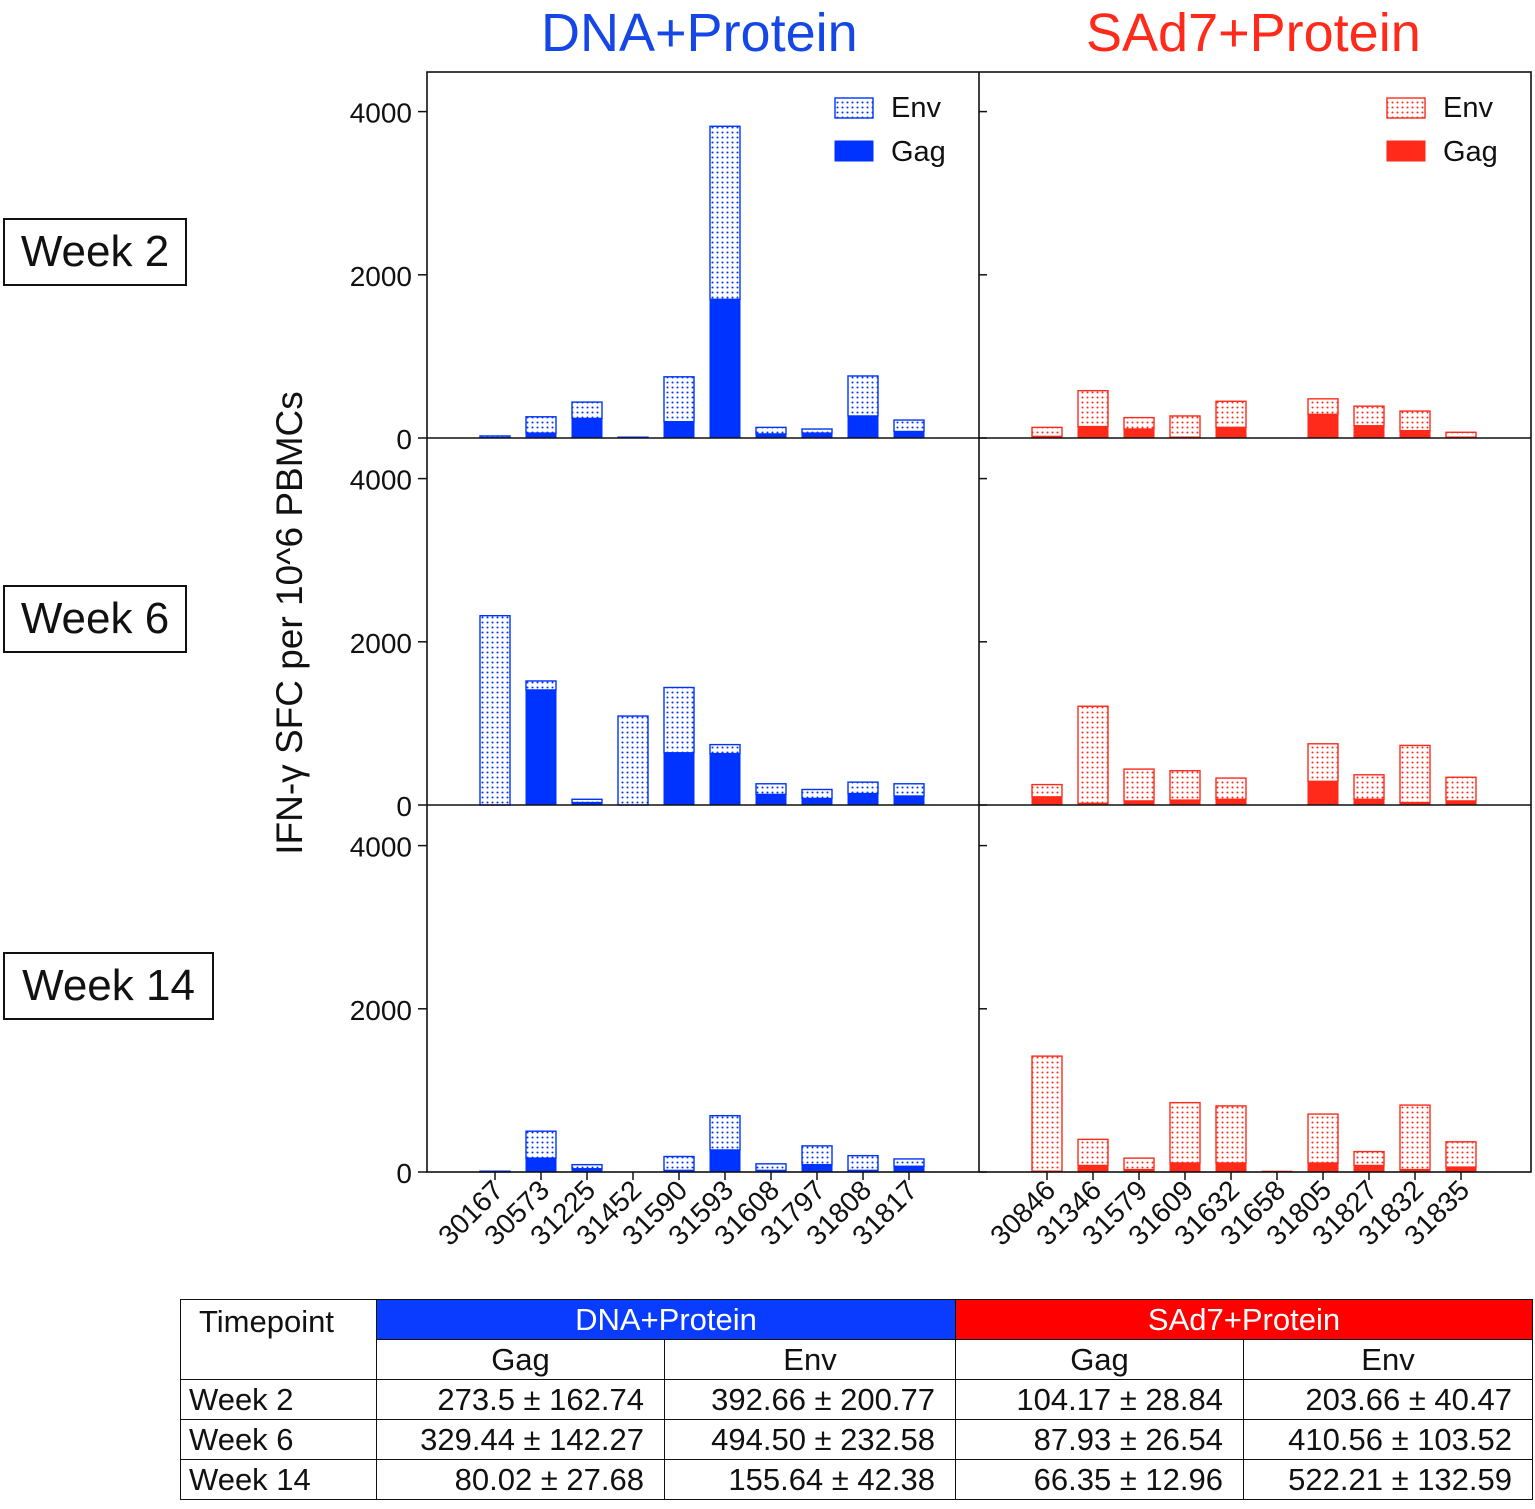  Describe the element at coordinates (1099, 1399) in the screenshot. I see `summary-cell: 104.17 ± 28.84` at that location.